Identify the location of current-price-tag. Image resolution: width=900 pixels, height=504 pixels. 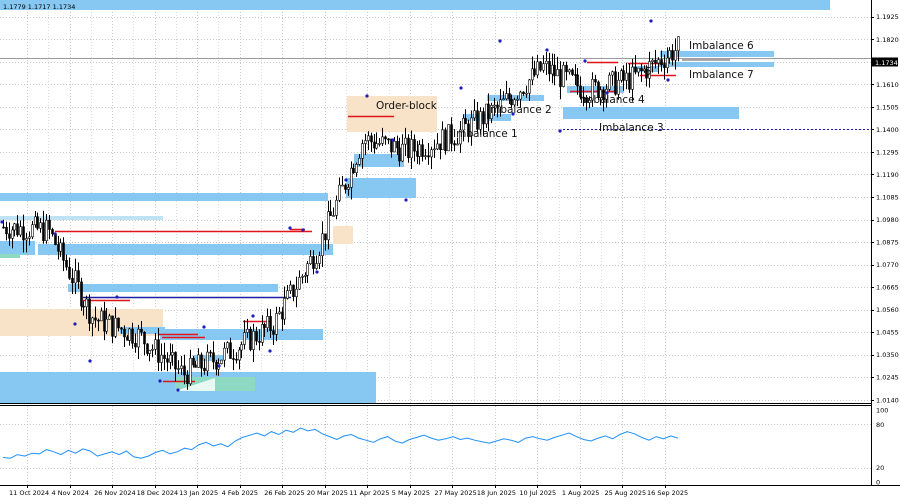
(885, 62).